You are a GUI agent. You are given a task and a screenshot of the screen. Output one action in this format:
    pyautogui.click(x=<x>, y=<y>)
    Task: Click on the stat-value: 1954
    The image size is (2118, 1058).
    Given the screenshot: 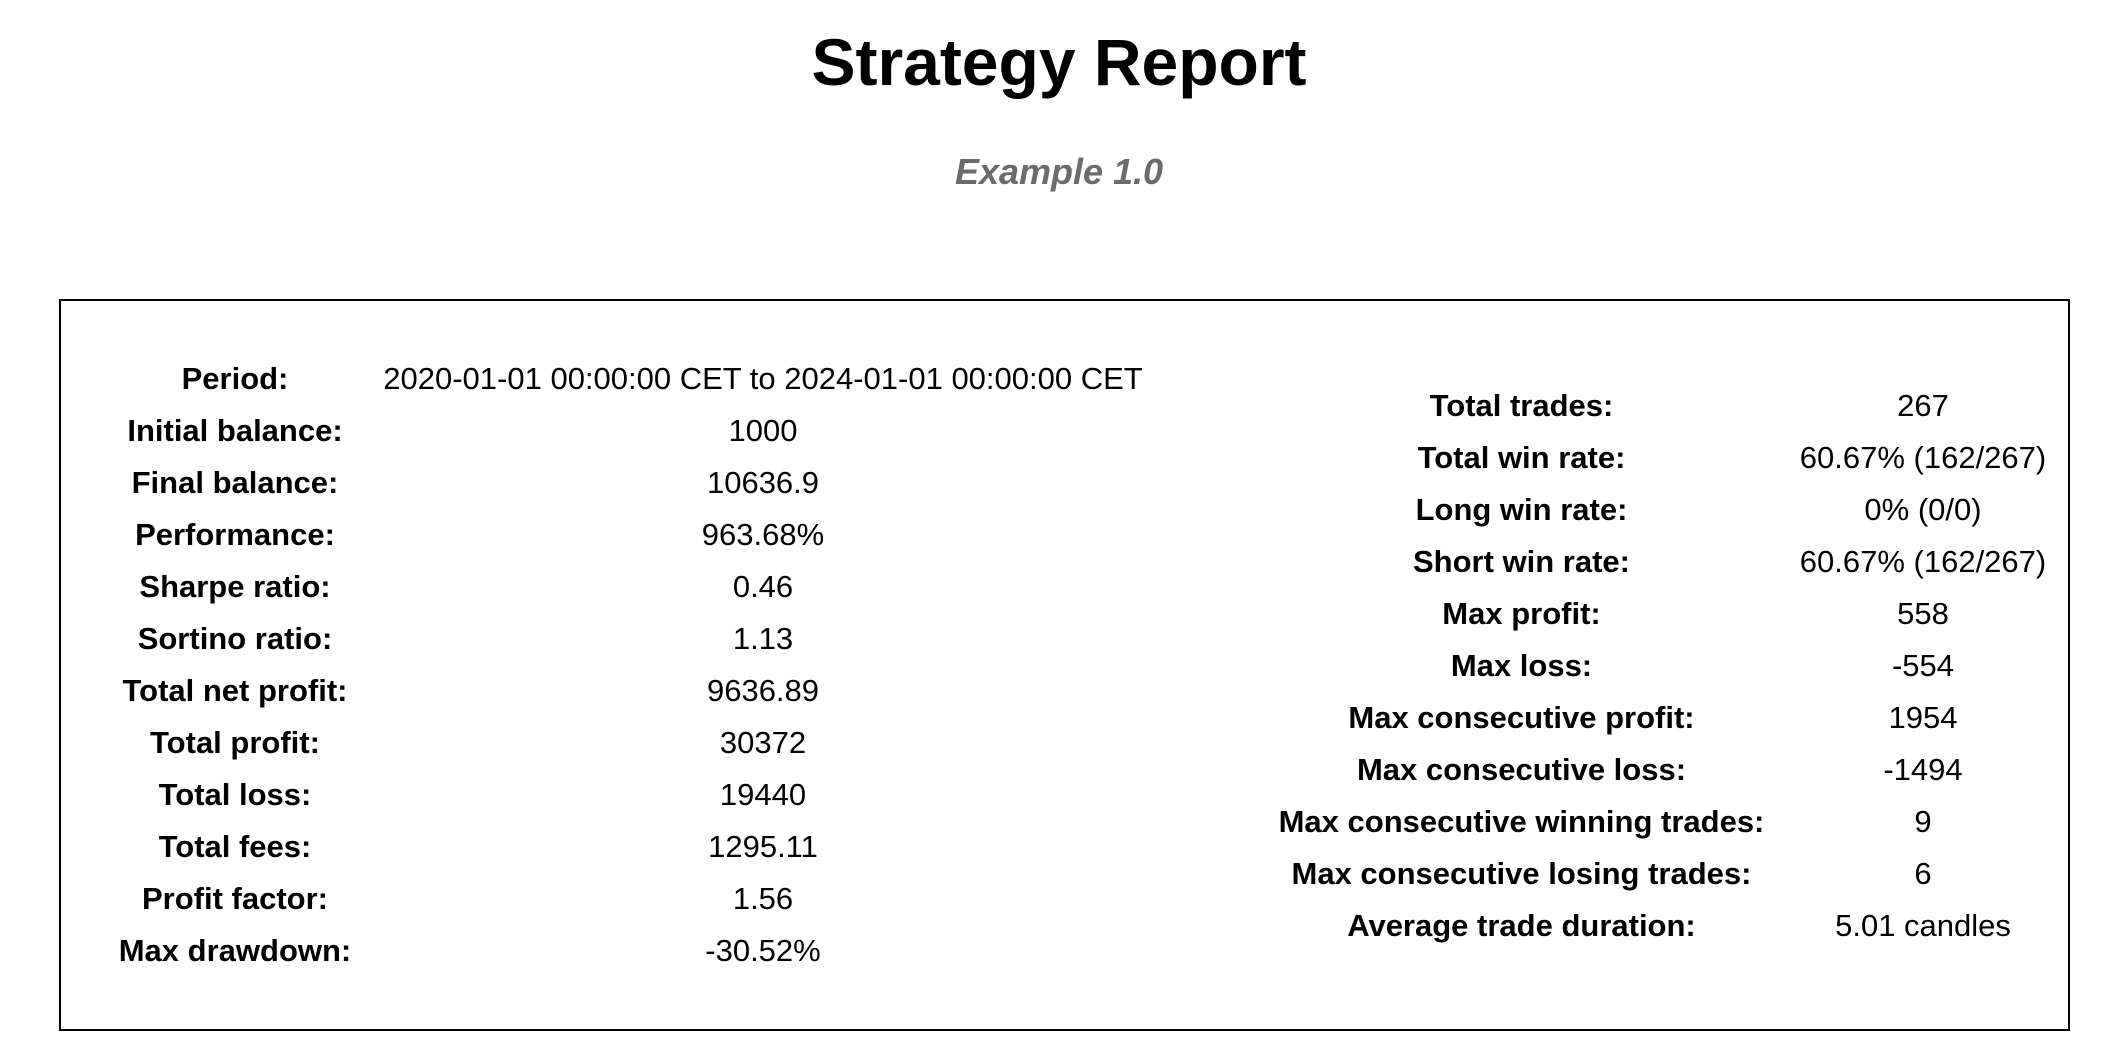 What is the action you would take?
    pyautogui.click(x=1923, y=717)
    